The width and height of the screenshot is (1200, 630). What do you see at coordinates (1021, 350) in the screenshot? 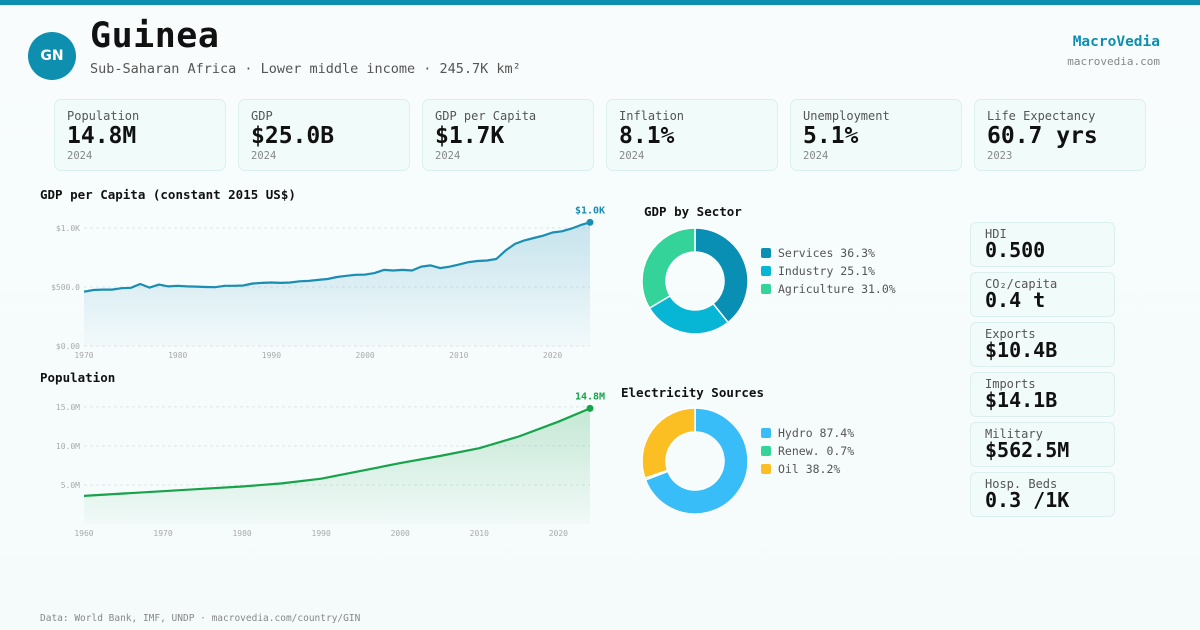
I see `side-stat-value: $10.4B` at bounding box center [1021, 350].